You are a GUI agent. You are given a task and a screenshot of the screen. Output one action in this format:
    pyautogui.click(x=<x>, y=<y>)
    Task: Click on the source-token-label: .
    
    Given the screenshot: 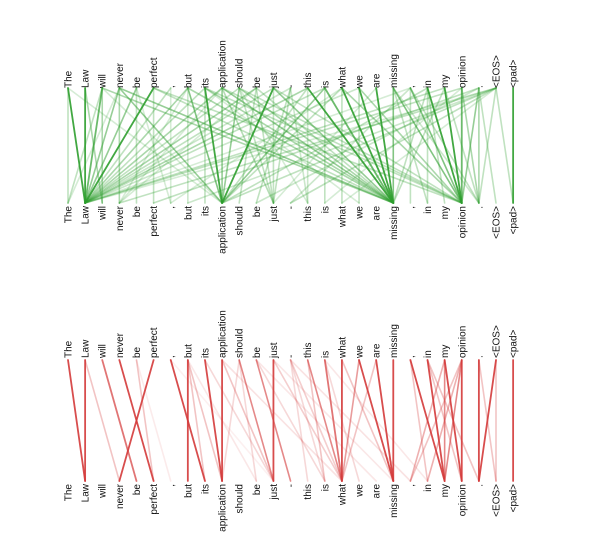 What is the action you would take?
    pyautogui.click(x=479, y=86)
    